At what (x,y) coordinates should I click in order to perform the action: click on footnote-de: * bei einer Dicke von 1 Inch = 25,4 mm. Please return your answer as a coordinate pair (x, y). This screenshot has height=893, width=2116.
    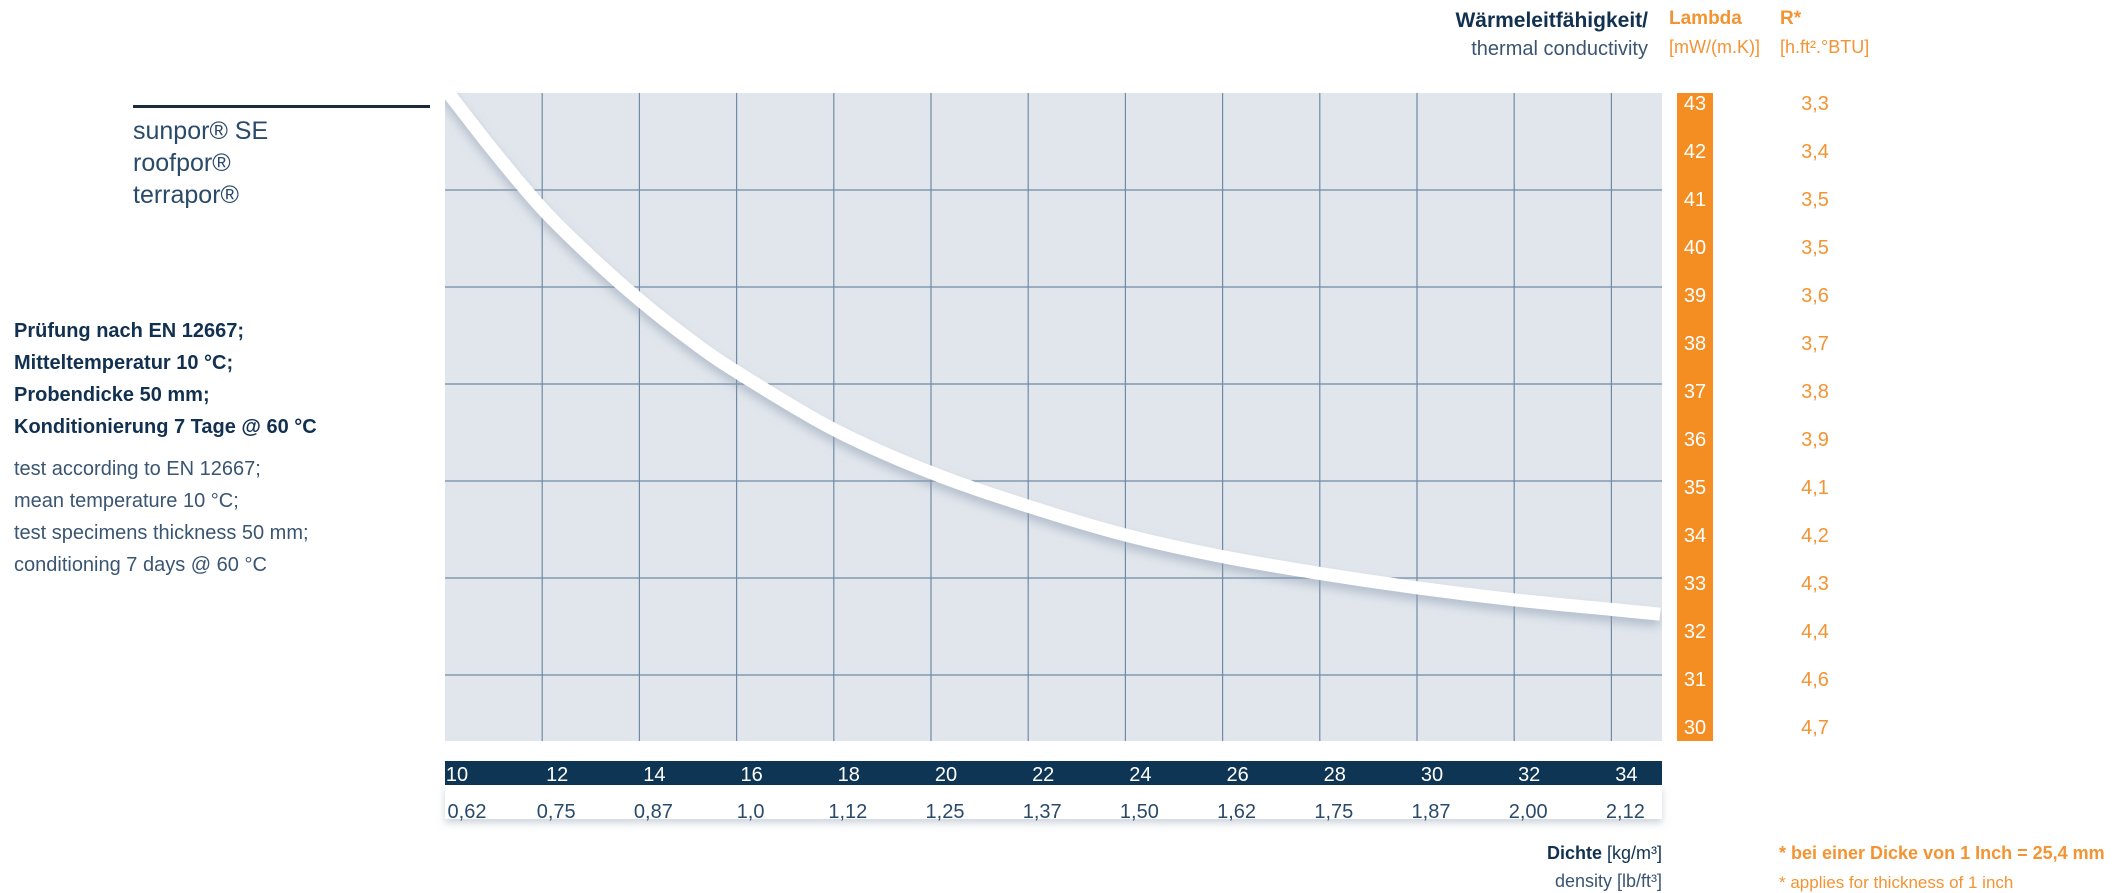
    Looking at the image, I should click on (1942, 853).